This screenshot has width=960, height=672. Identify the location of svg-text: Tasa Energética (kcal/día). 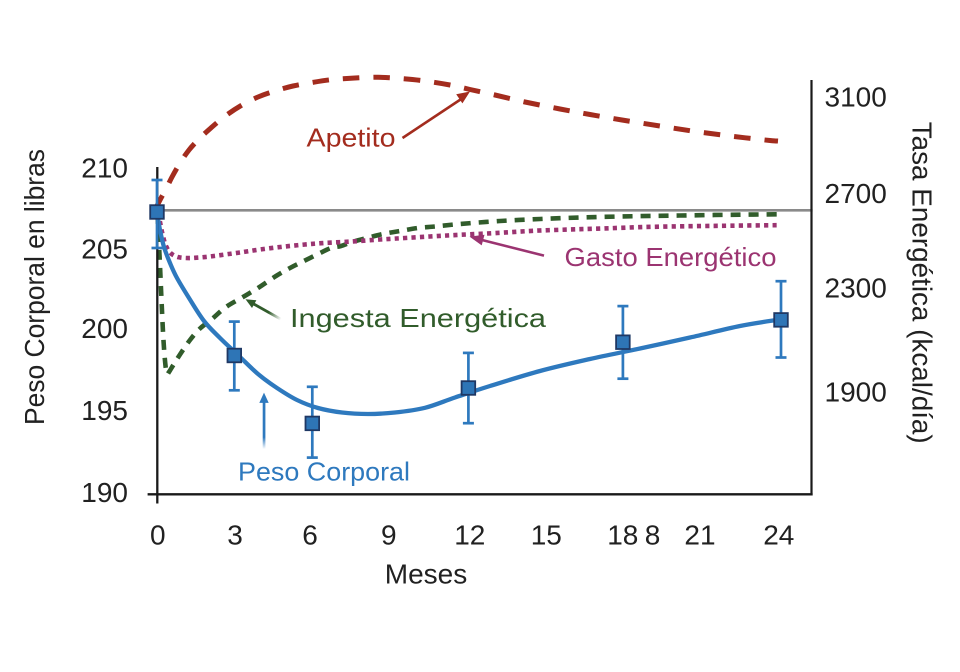
(922, 283).